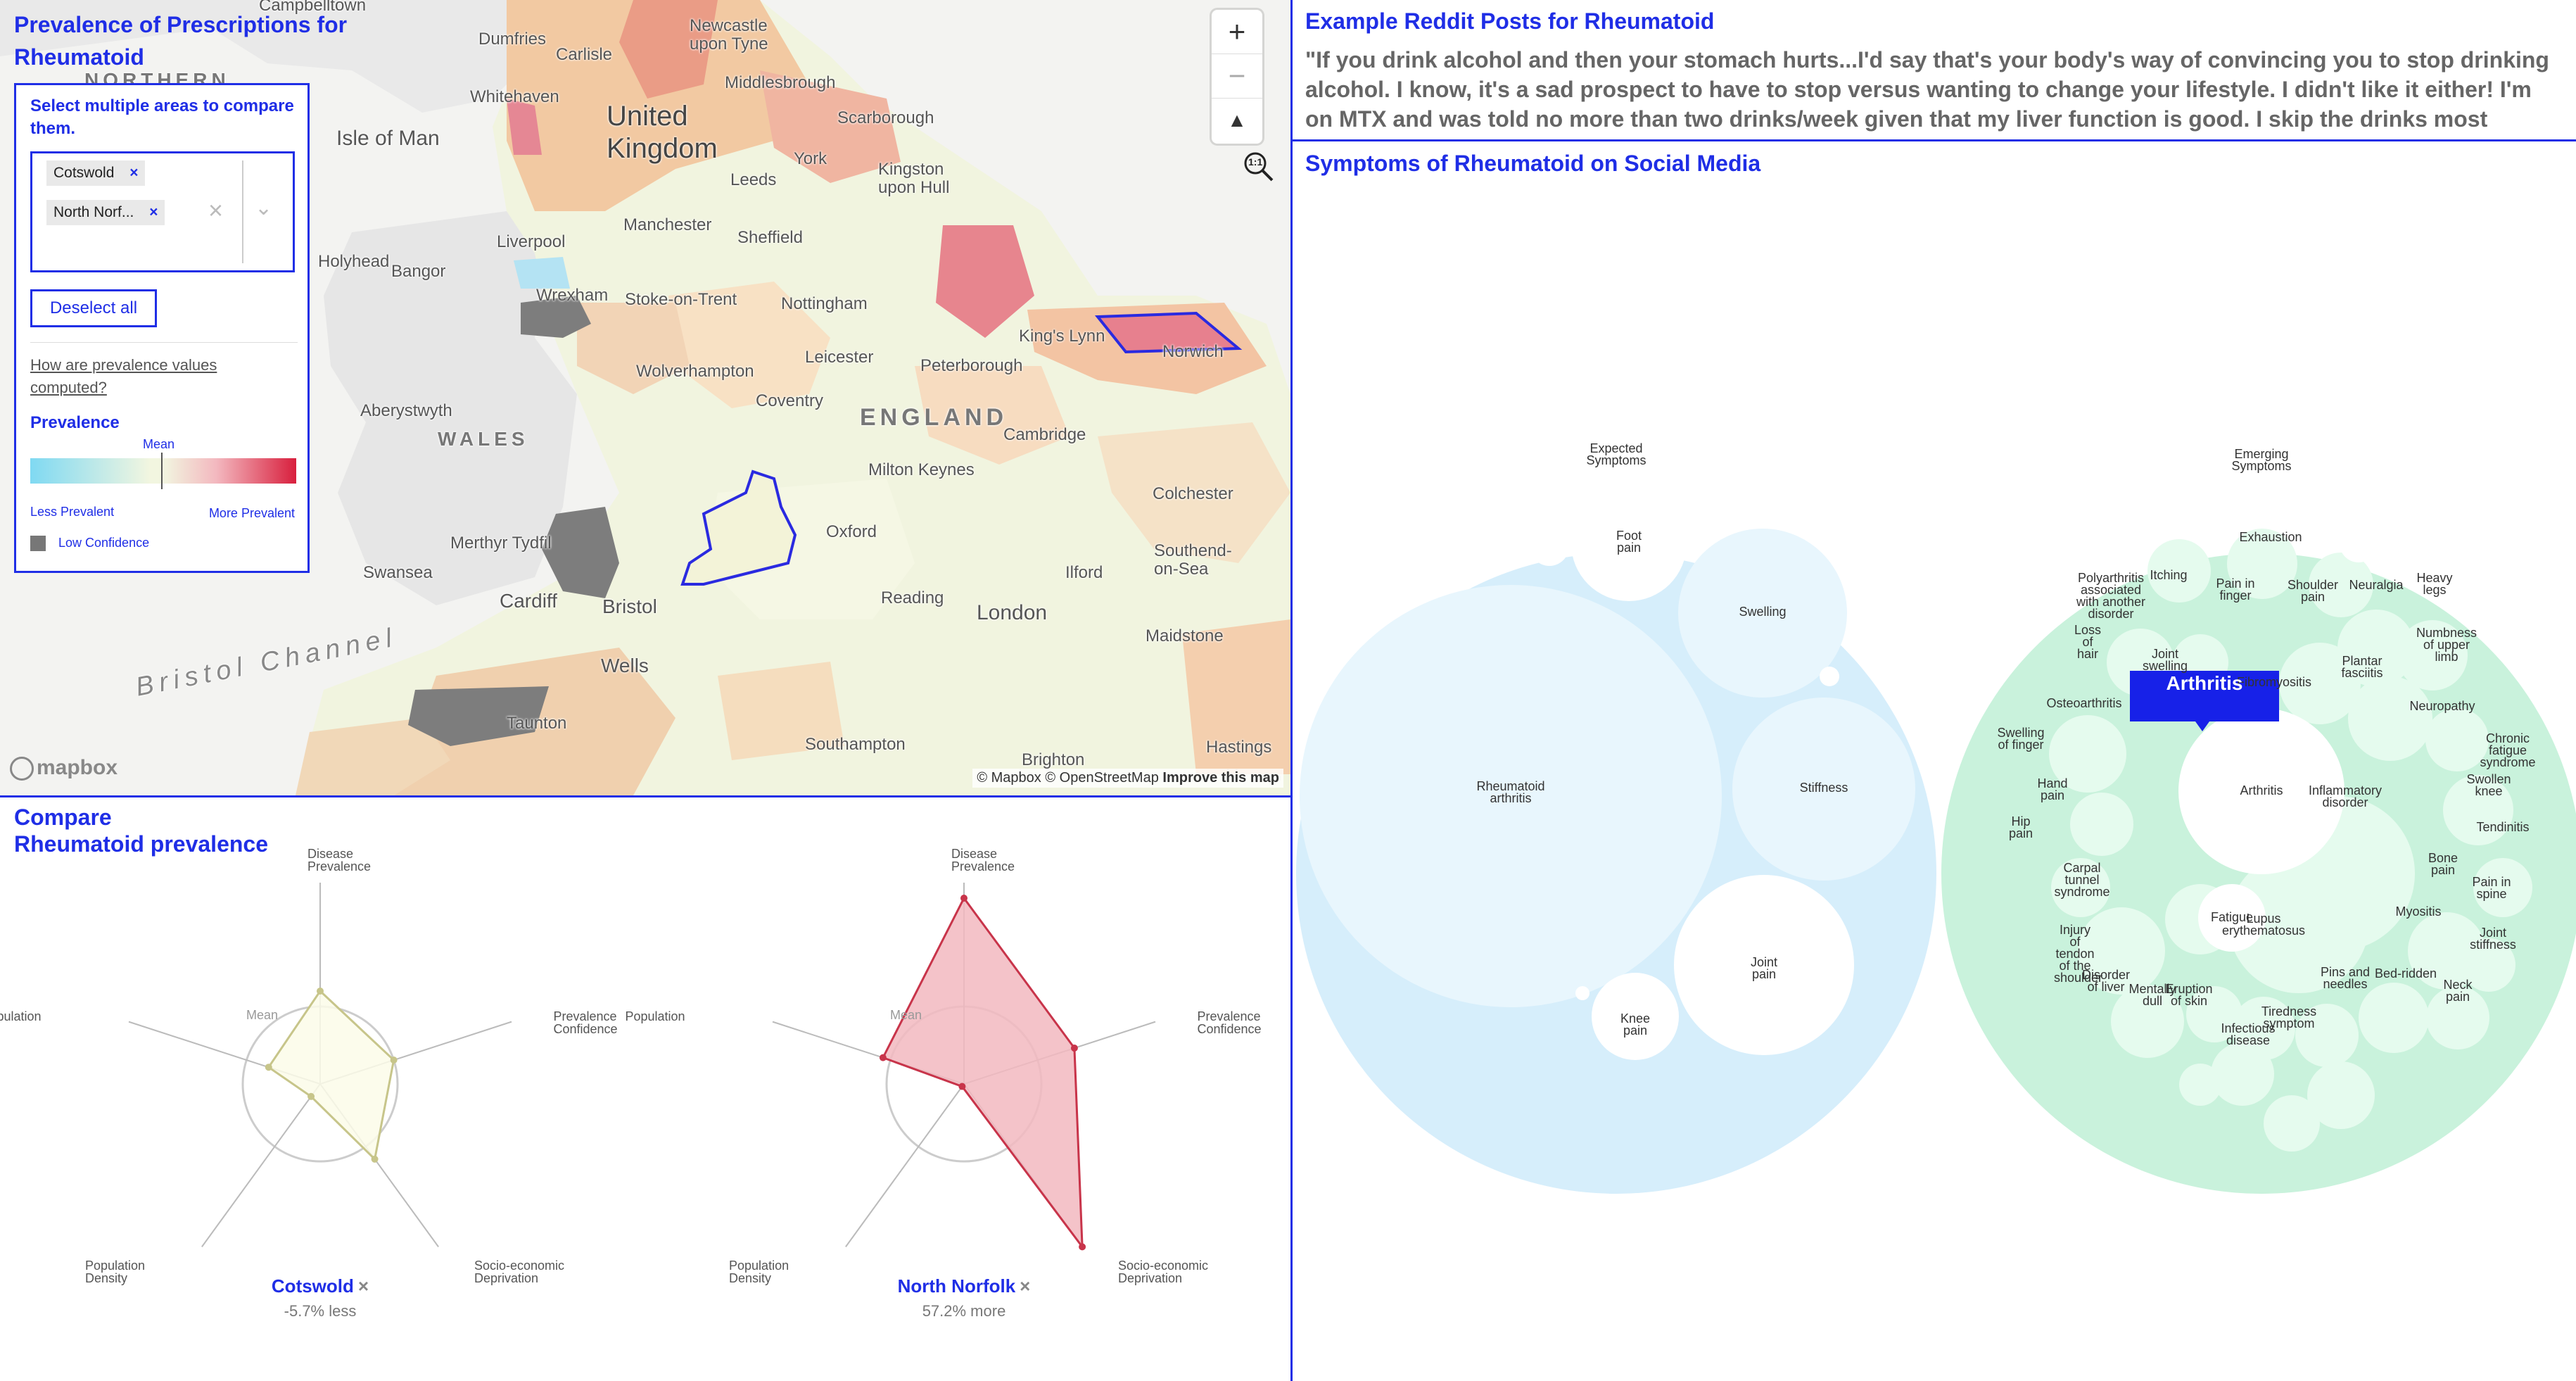 The height and width of the screenshot is (1381, 2576). Describe the element at coordinates (2020, 827) in the screenshot. I see `bubble-label-hippain: Hip pain` at that location.